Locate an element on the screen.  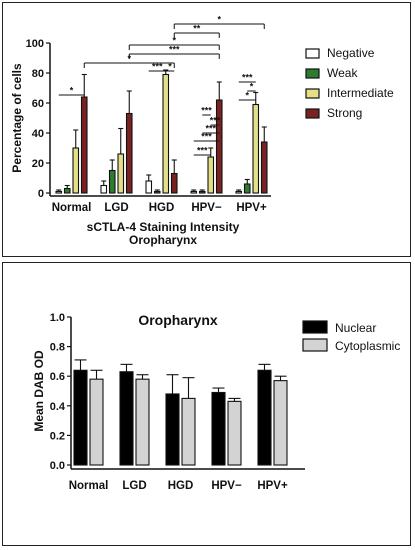
bar-HPV−-Cytoplasmic is located at coordinates (234, 433).